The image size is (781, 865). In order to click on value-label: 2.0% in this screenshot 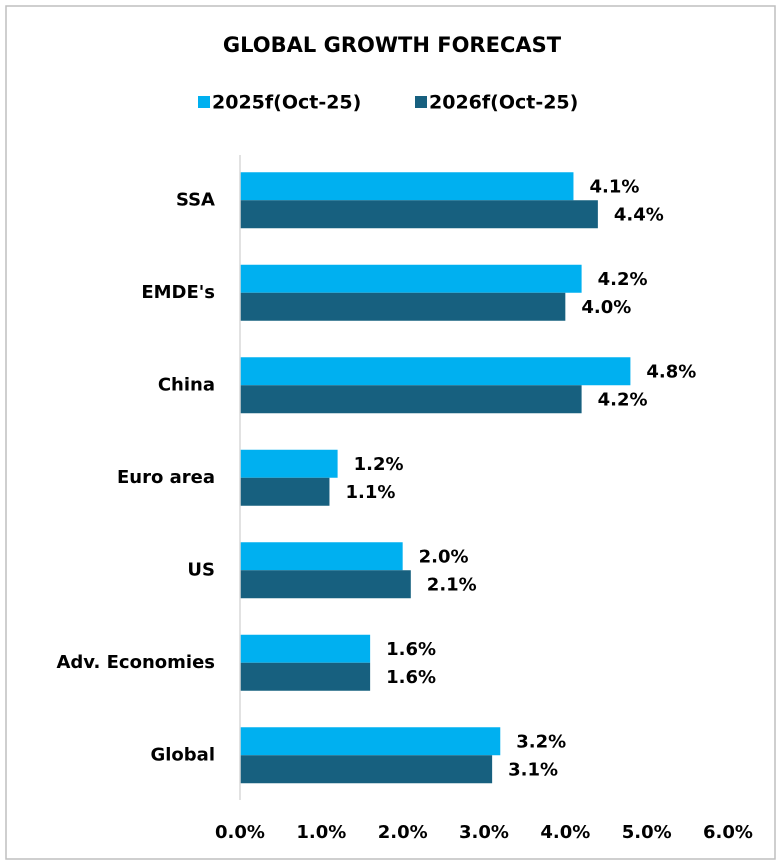, I will do `click(444, 556)`.